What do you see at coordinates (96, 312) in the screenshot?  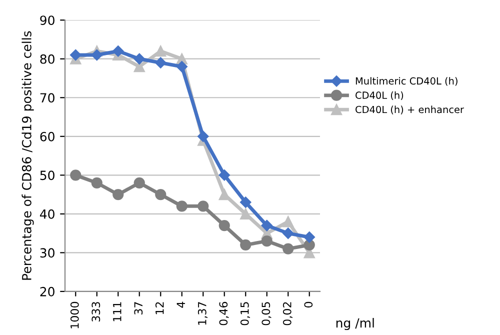 I see `x-tick-label: 333` at bounding box center [96, 312].